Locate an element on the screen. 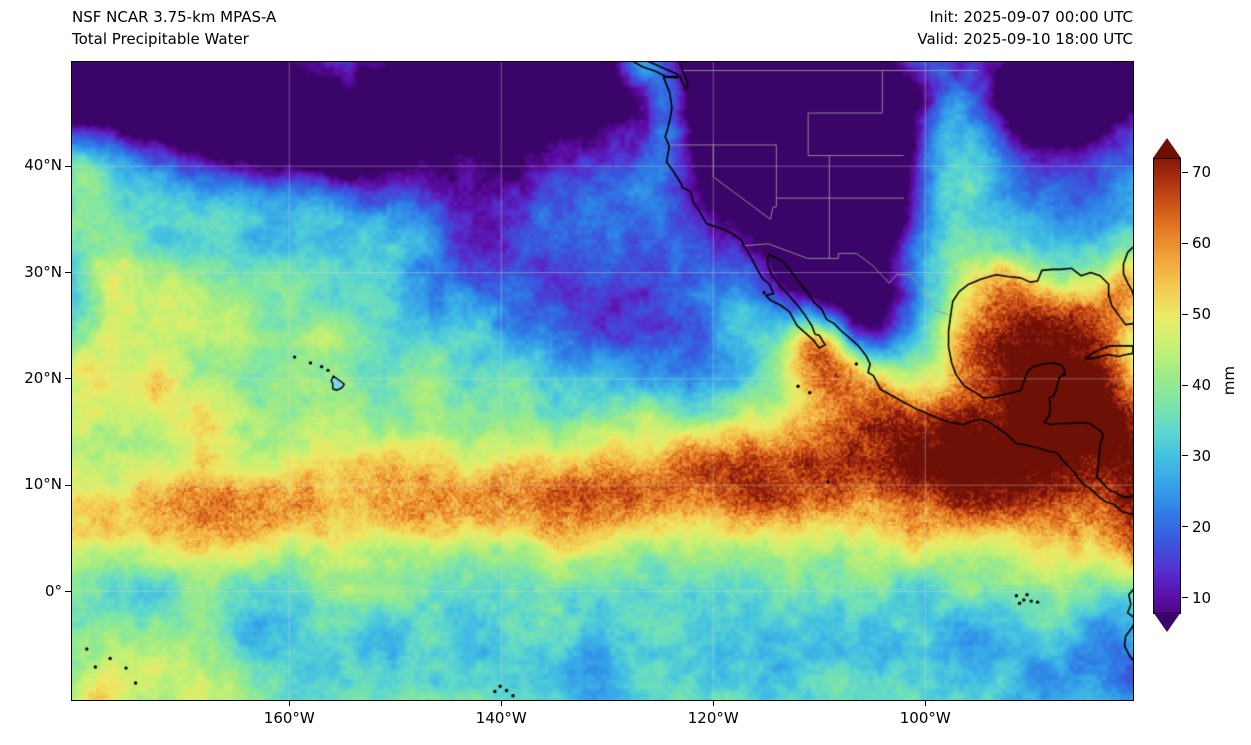  colorbar-arrow-bottom is located at coordinates (1167, 622).